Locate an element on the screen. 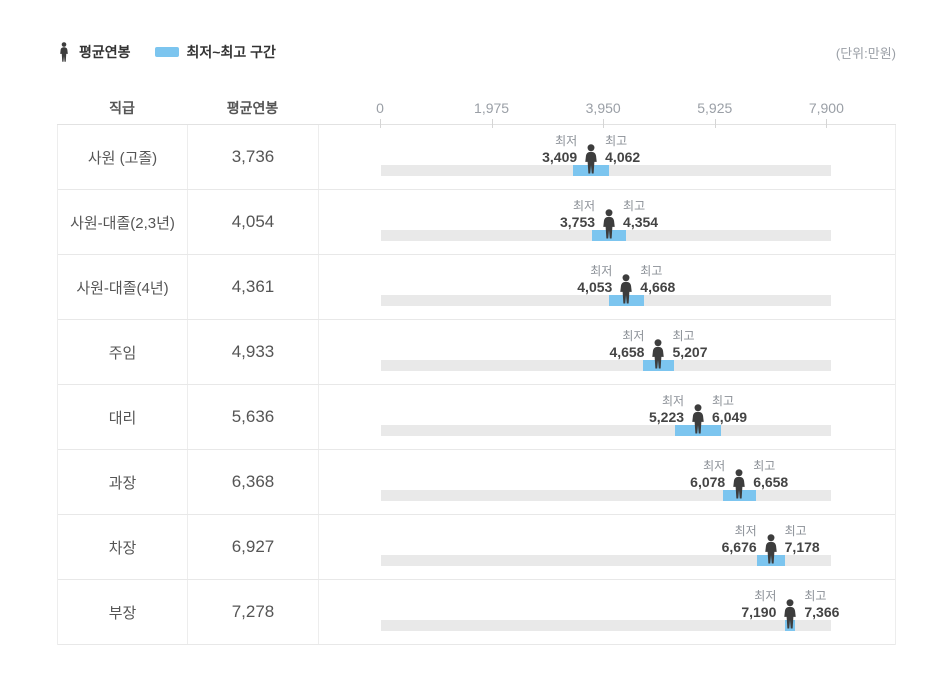  grade-label: 사원-대졸(2,3년) is located at coordinates (123, 222).